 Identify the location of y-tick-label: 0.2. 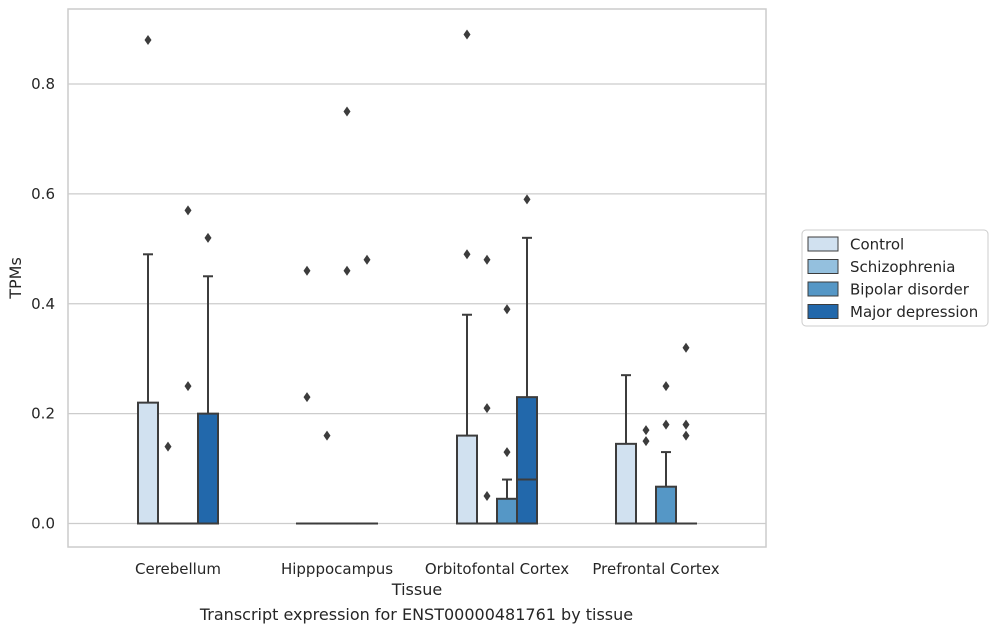
(43, 414).